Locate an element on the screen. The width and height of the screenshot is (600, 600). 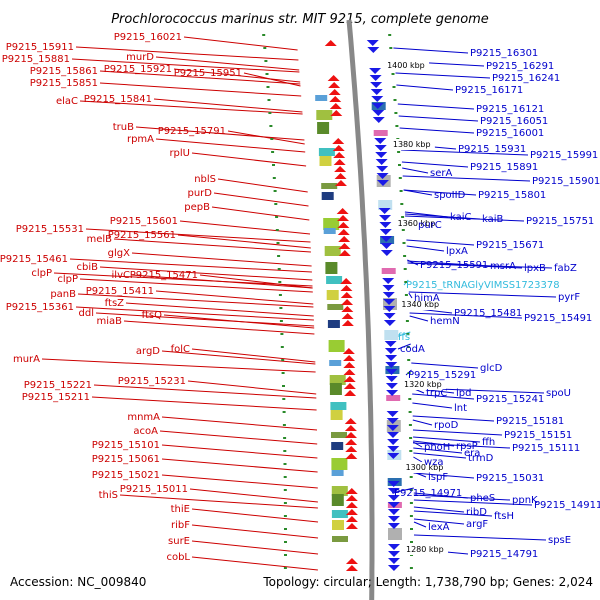
gene-label: mnmA is located at coordinates (143, 417).